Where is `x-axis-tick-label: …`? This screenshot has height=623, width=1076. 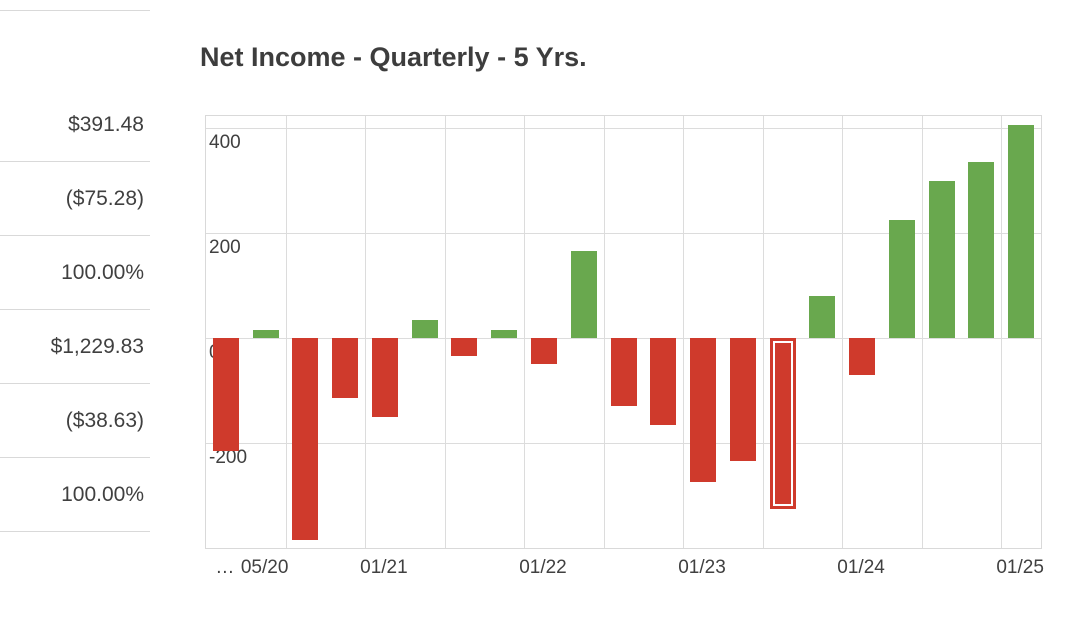
x-axis-tick-label: … is located at coordinates (225, 567).